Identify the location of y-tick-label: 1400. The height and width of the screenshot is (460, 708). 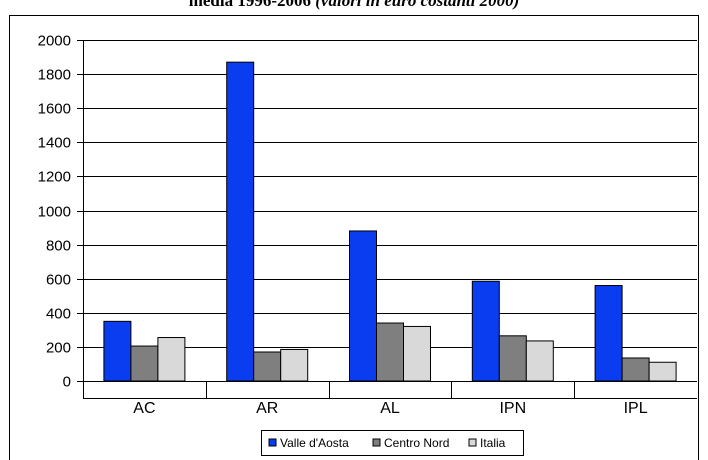
(54, 143).